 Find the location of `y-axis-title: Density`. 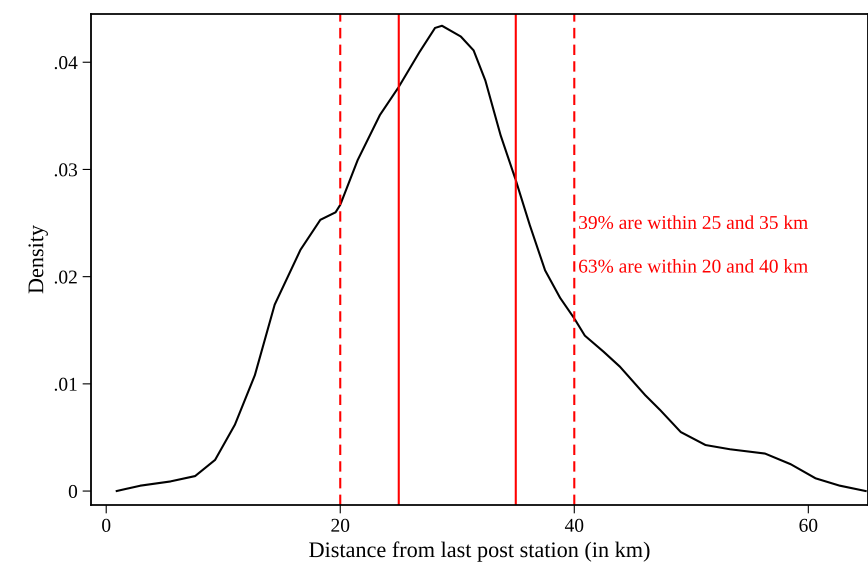

y-axis-title: Density is located at coordinates (38, 259).